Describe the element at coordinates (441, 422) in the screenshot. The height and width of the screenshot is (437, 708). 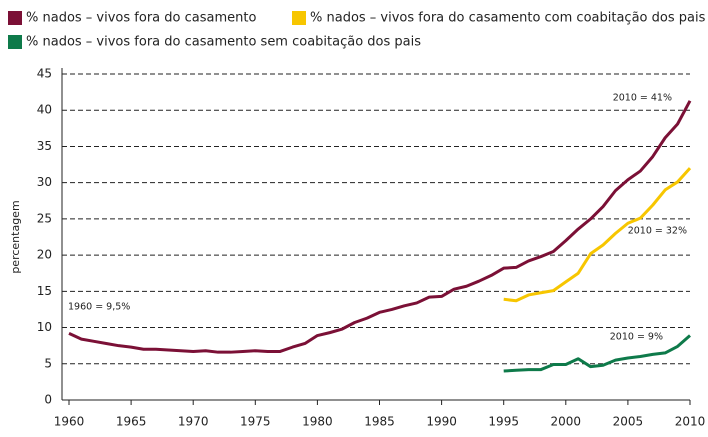
I see `x-tick-label: 1990` at that location.